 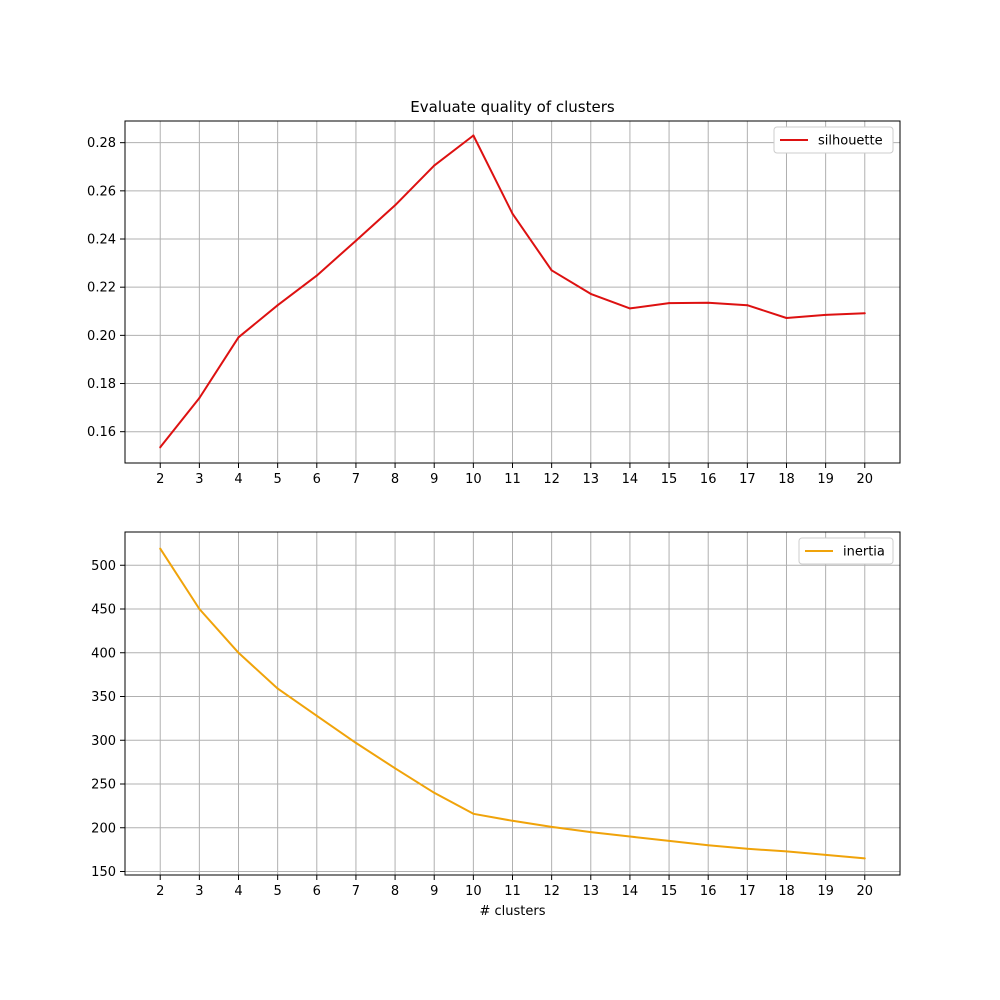 What do you see at coordinates (512, 107) in the screenshot?
I see `chart-title: Evaluate quality of clusters` at bounding box center [512, 107].